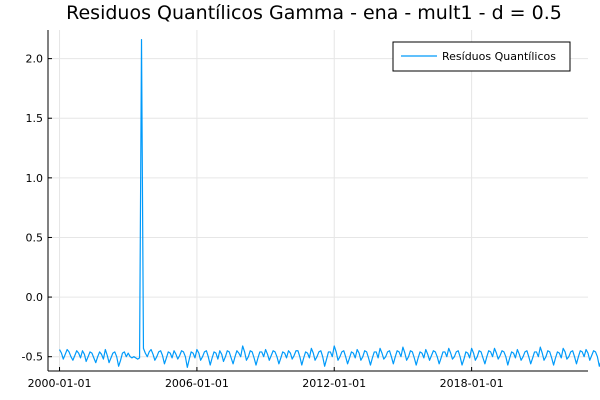 The width and height of the screenshot is (600, 400). Describe the element at coordinates (499, 56) in the screenshot. I see `legend-label: Resíduos Quantílicos` at that location.